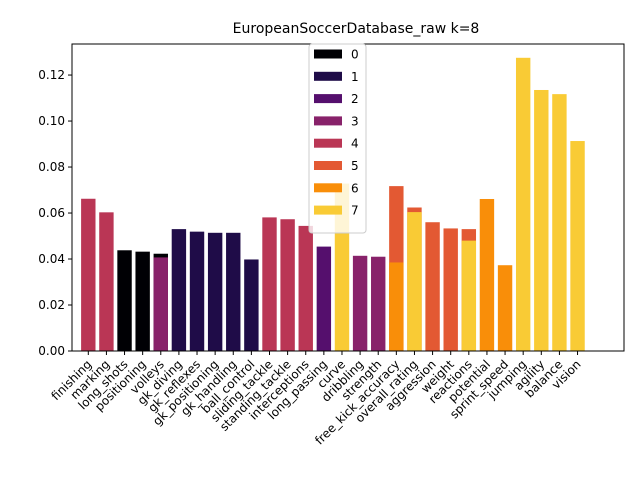 This screenshot has width=640, height=480. I want to click on legend-label-5: 5, so click(355, 166).